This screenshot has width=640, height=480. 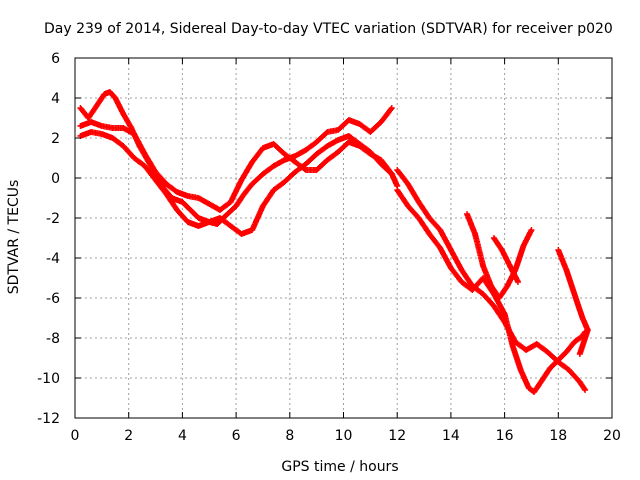 I want to click on y-tick-label: 2, so click(x=55, y=139).